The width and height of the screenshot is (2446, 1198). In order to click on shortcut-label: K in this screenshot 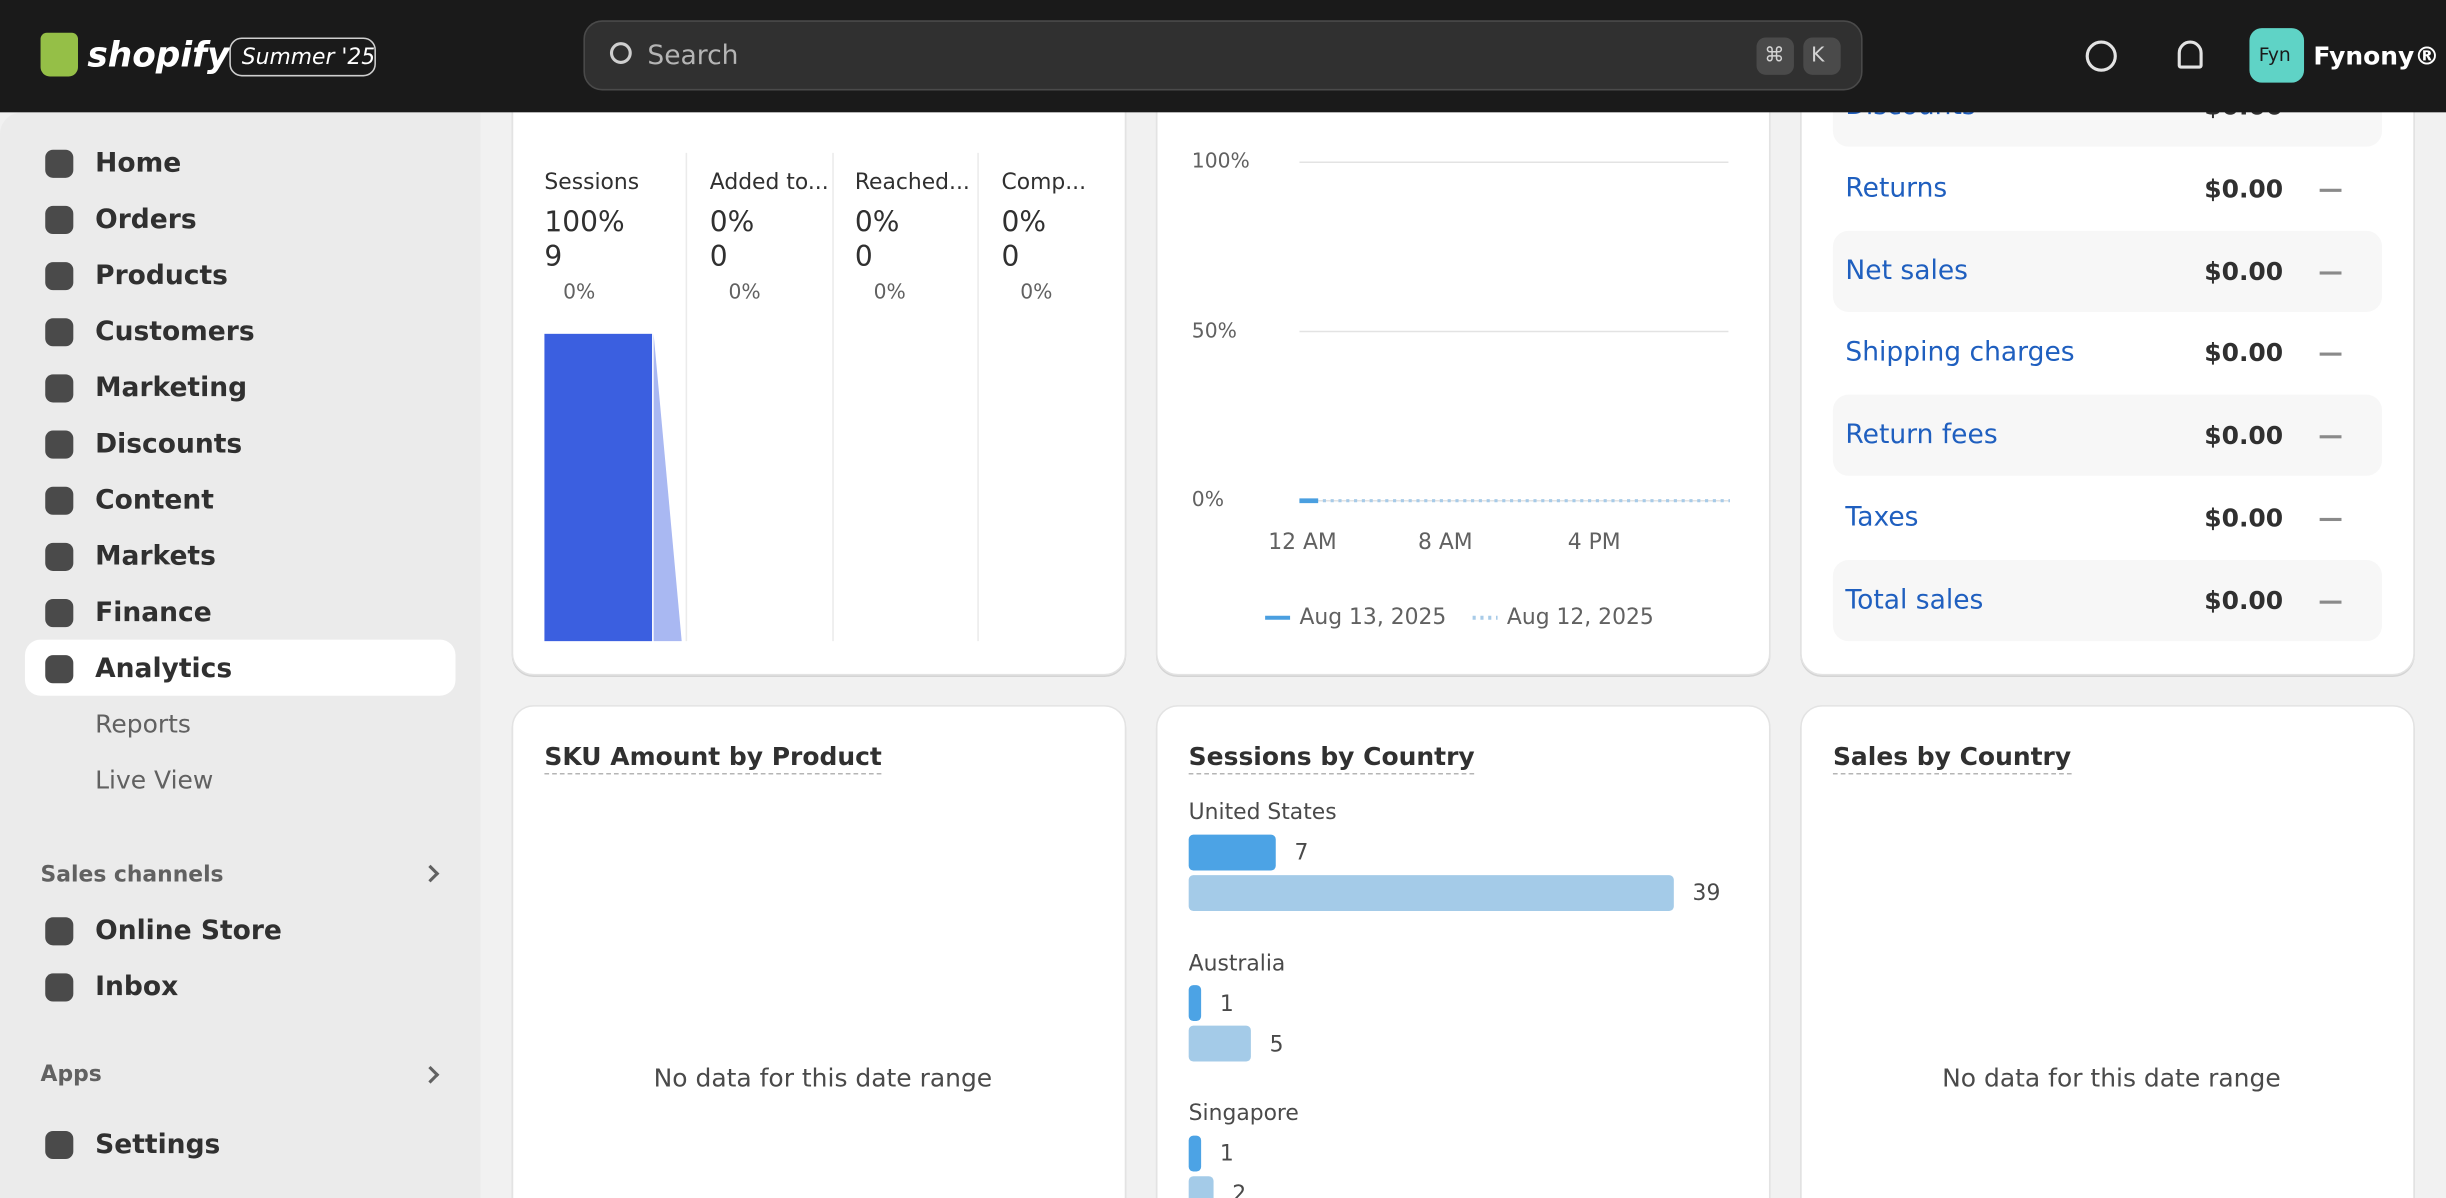, I will do `click(1818, 56)`.